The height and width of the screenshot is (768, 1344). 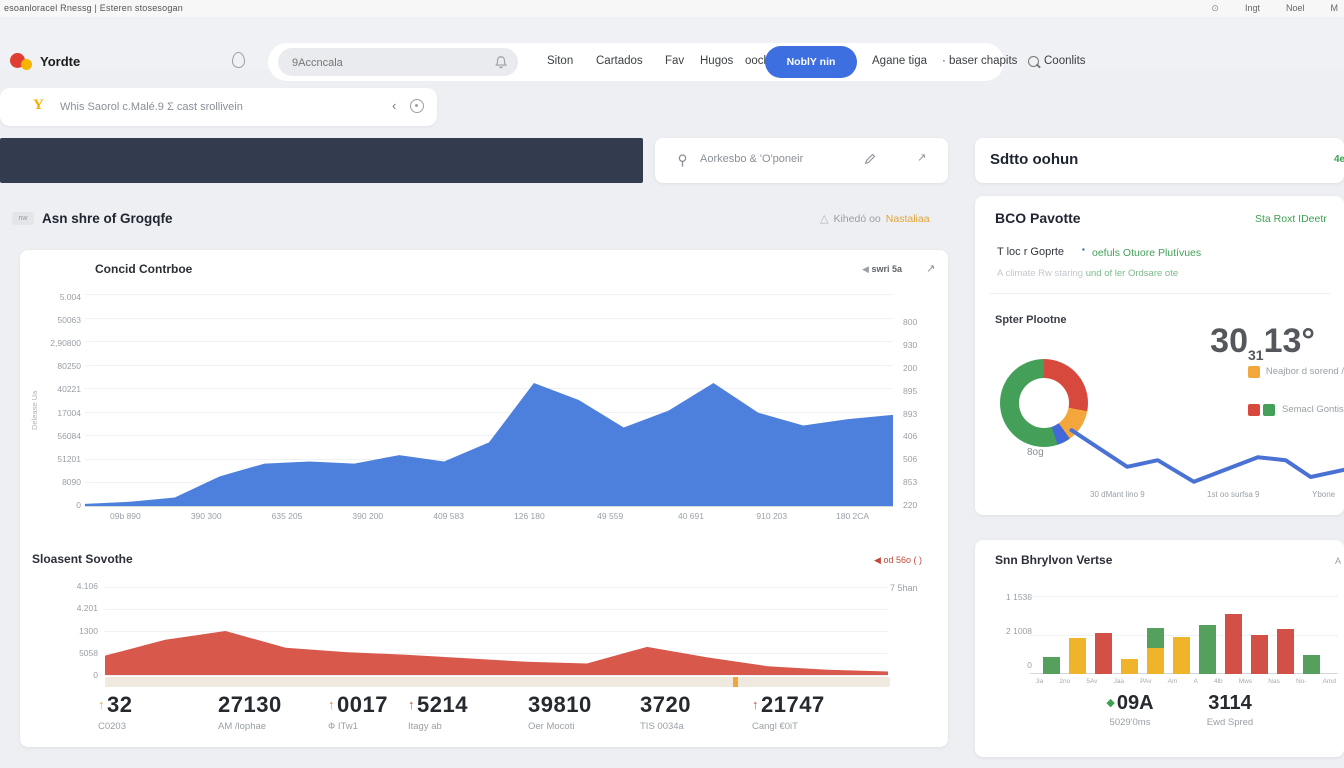 What do you see at coordinates (922, 158) in the screenshot?
I see `expand-arrow-icon: ↗` at bounding box center [922, 158].